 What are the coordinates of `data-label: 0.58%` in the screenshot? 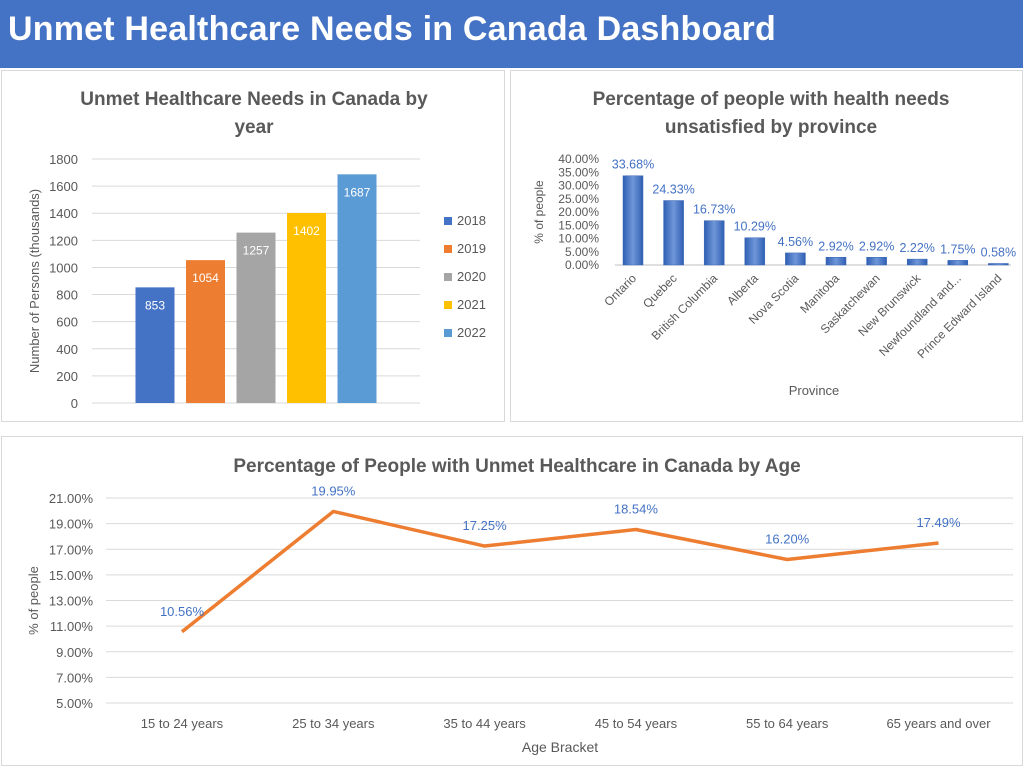 It's located at (998, 252).